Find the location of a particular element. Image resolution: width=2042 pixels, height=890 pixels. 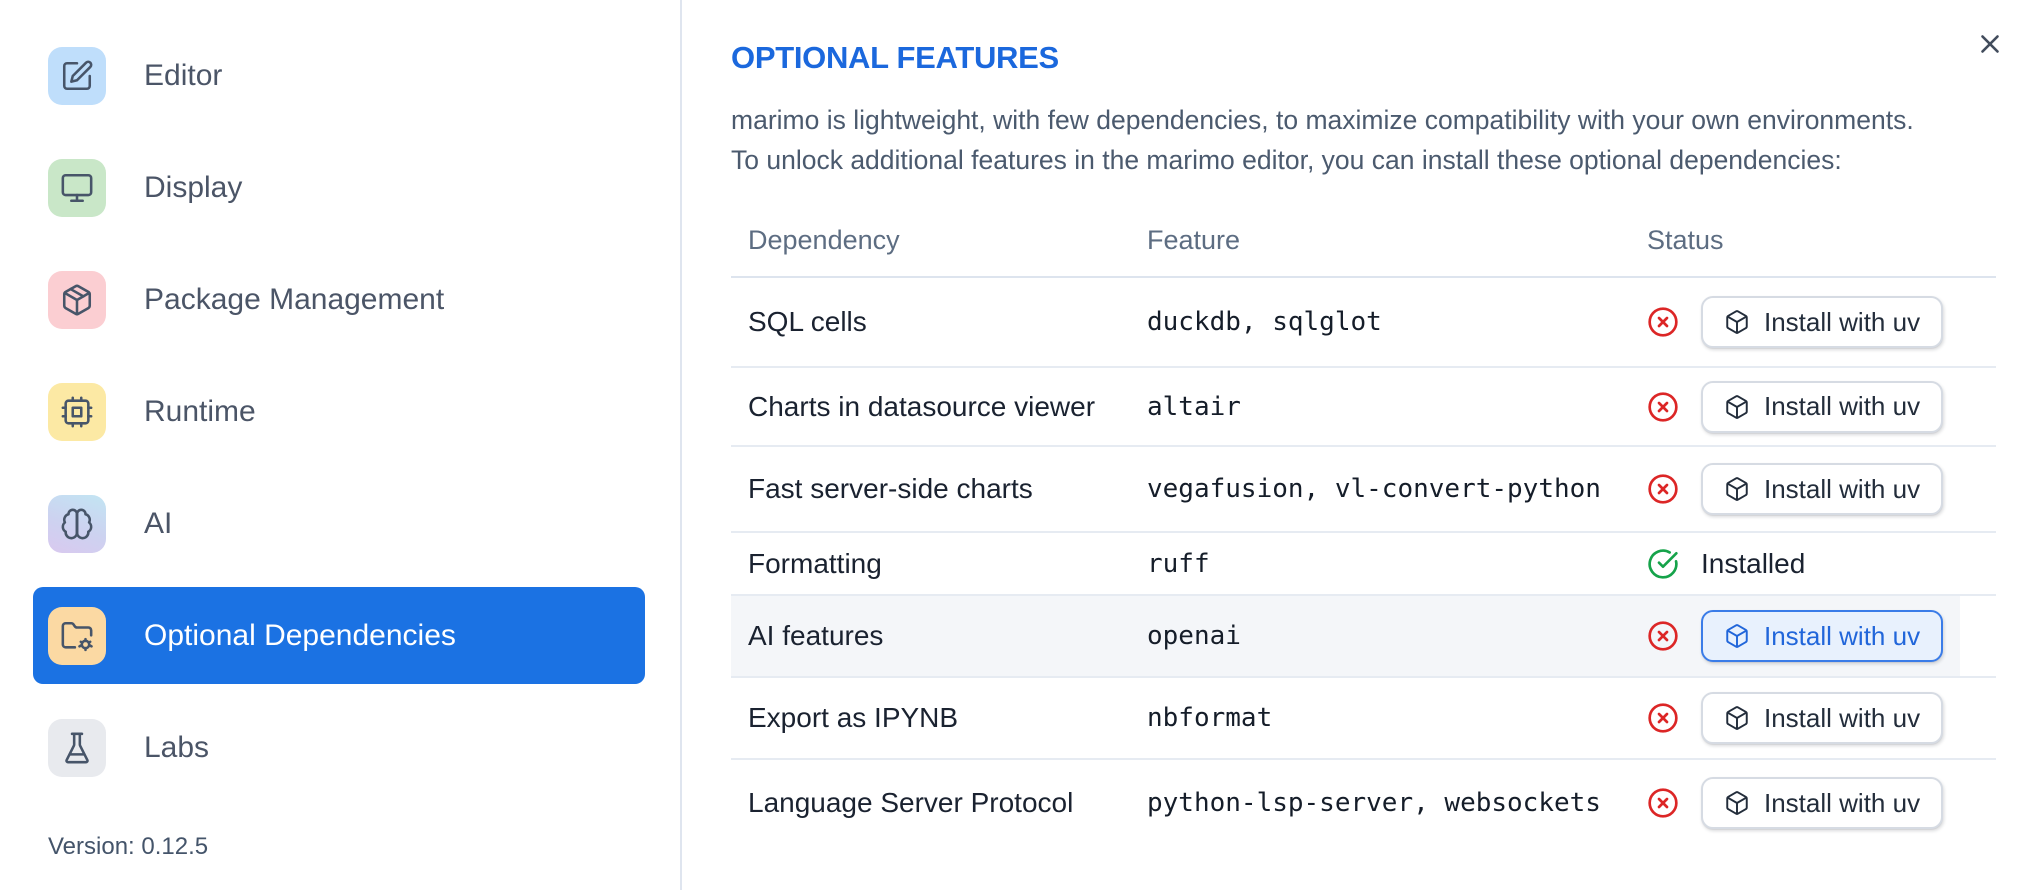

sidebar-item-label: Optional Dependencies is located at coordinates (300, 635).